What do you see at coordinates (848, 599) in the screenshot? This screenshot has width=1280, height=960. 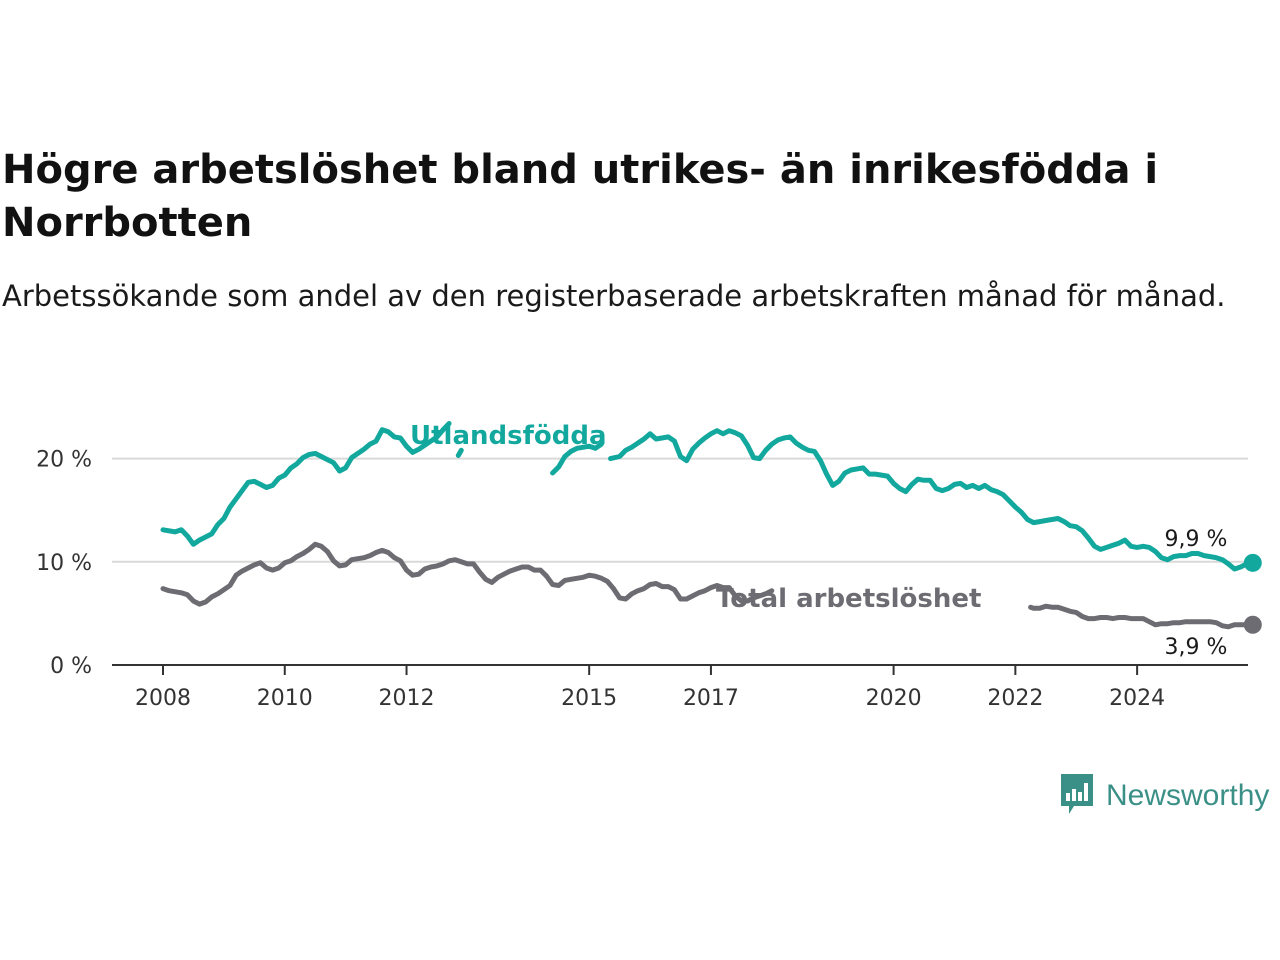 I see `series-label-total: Total arbetslöshet` at bounding box center [848, 599].